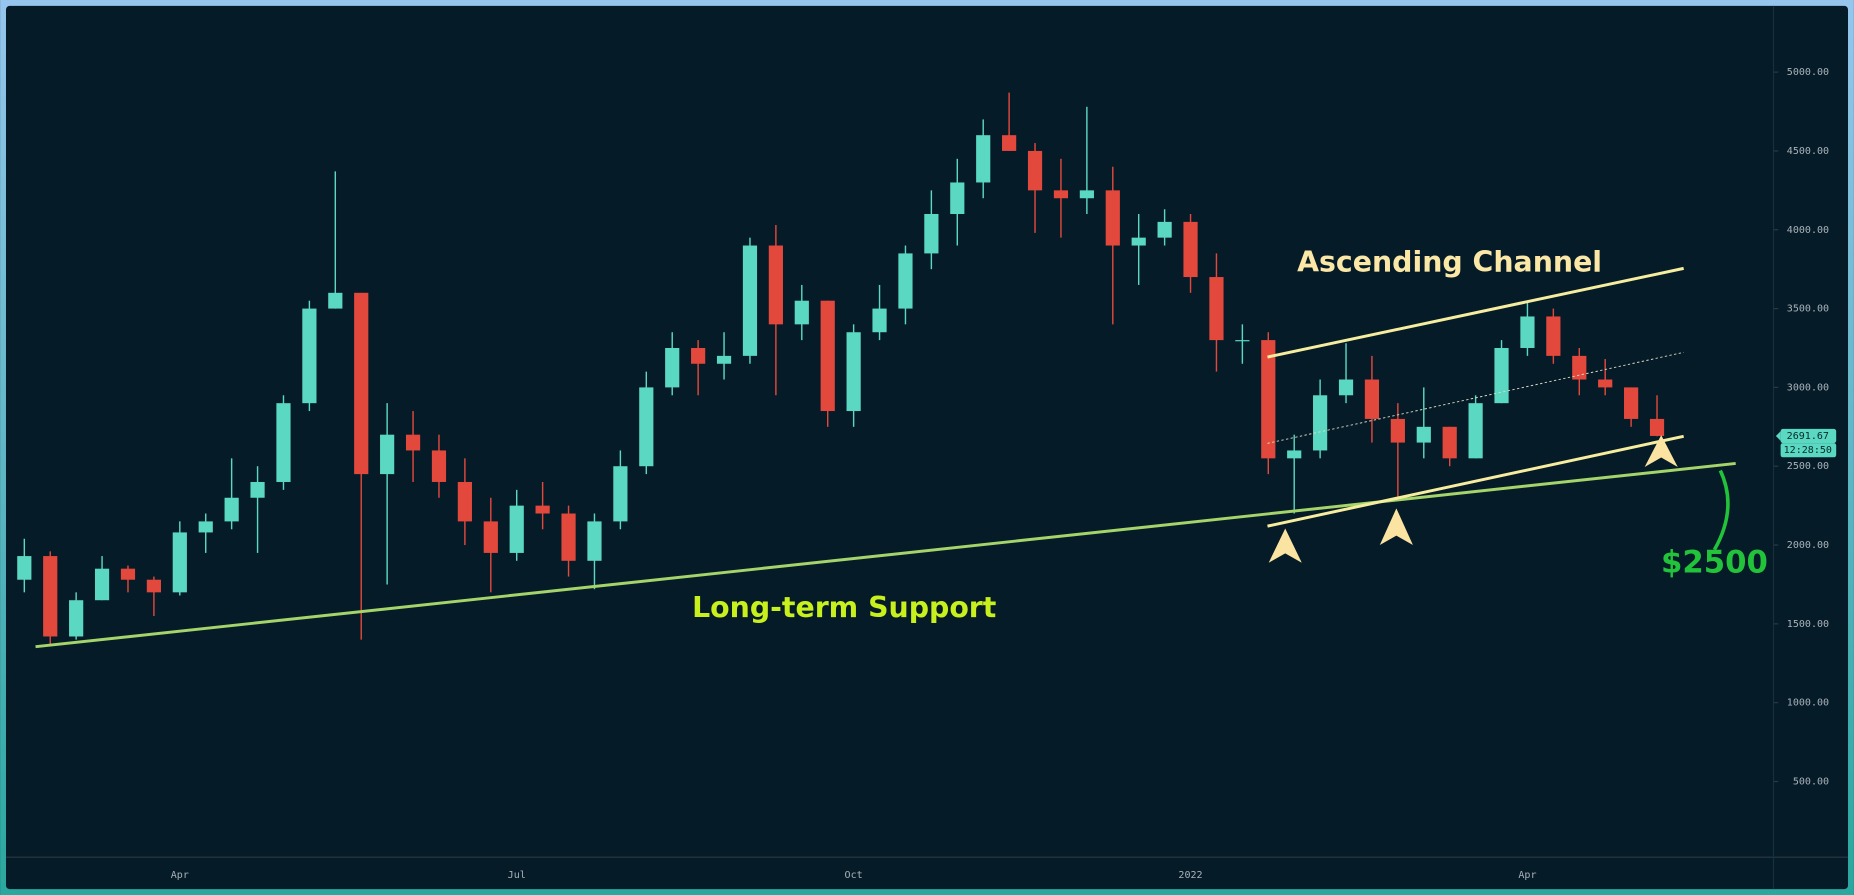 The height and width of the screenshot is (895, 1854). What do you see at coordinates (1808, 309) in the screenshot?
I see `y-tick-label: 3500.00` at bounding box center [1808, 309].